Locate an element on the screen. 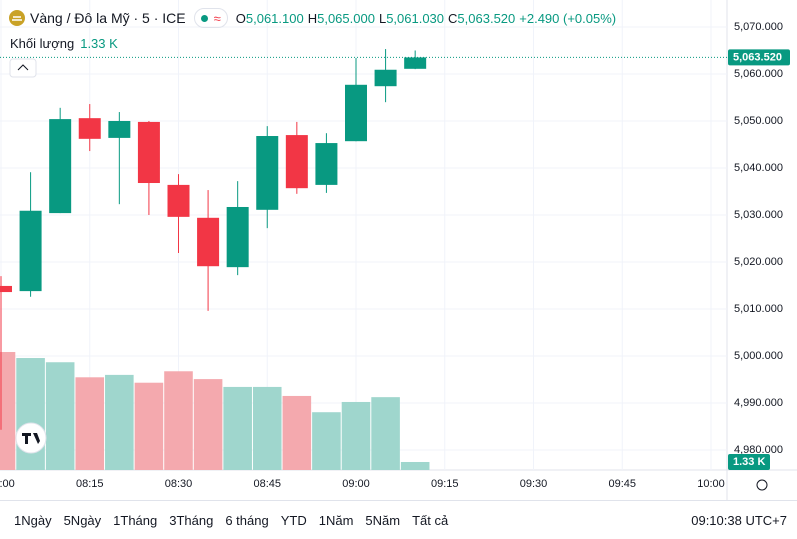  x-tick-label: 09:15 is located at coordinates (445, 484).